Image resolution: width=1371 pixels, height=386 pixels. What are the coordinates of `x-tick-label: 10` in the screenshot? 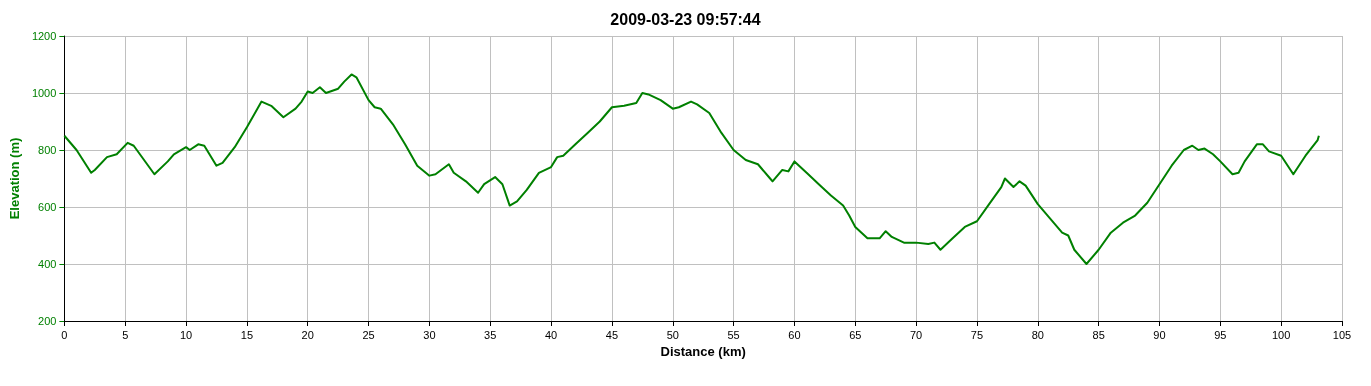 It's located at (186, 334).